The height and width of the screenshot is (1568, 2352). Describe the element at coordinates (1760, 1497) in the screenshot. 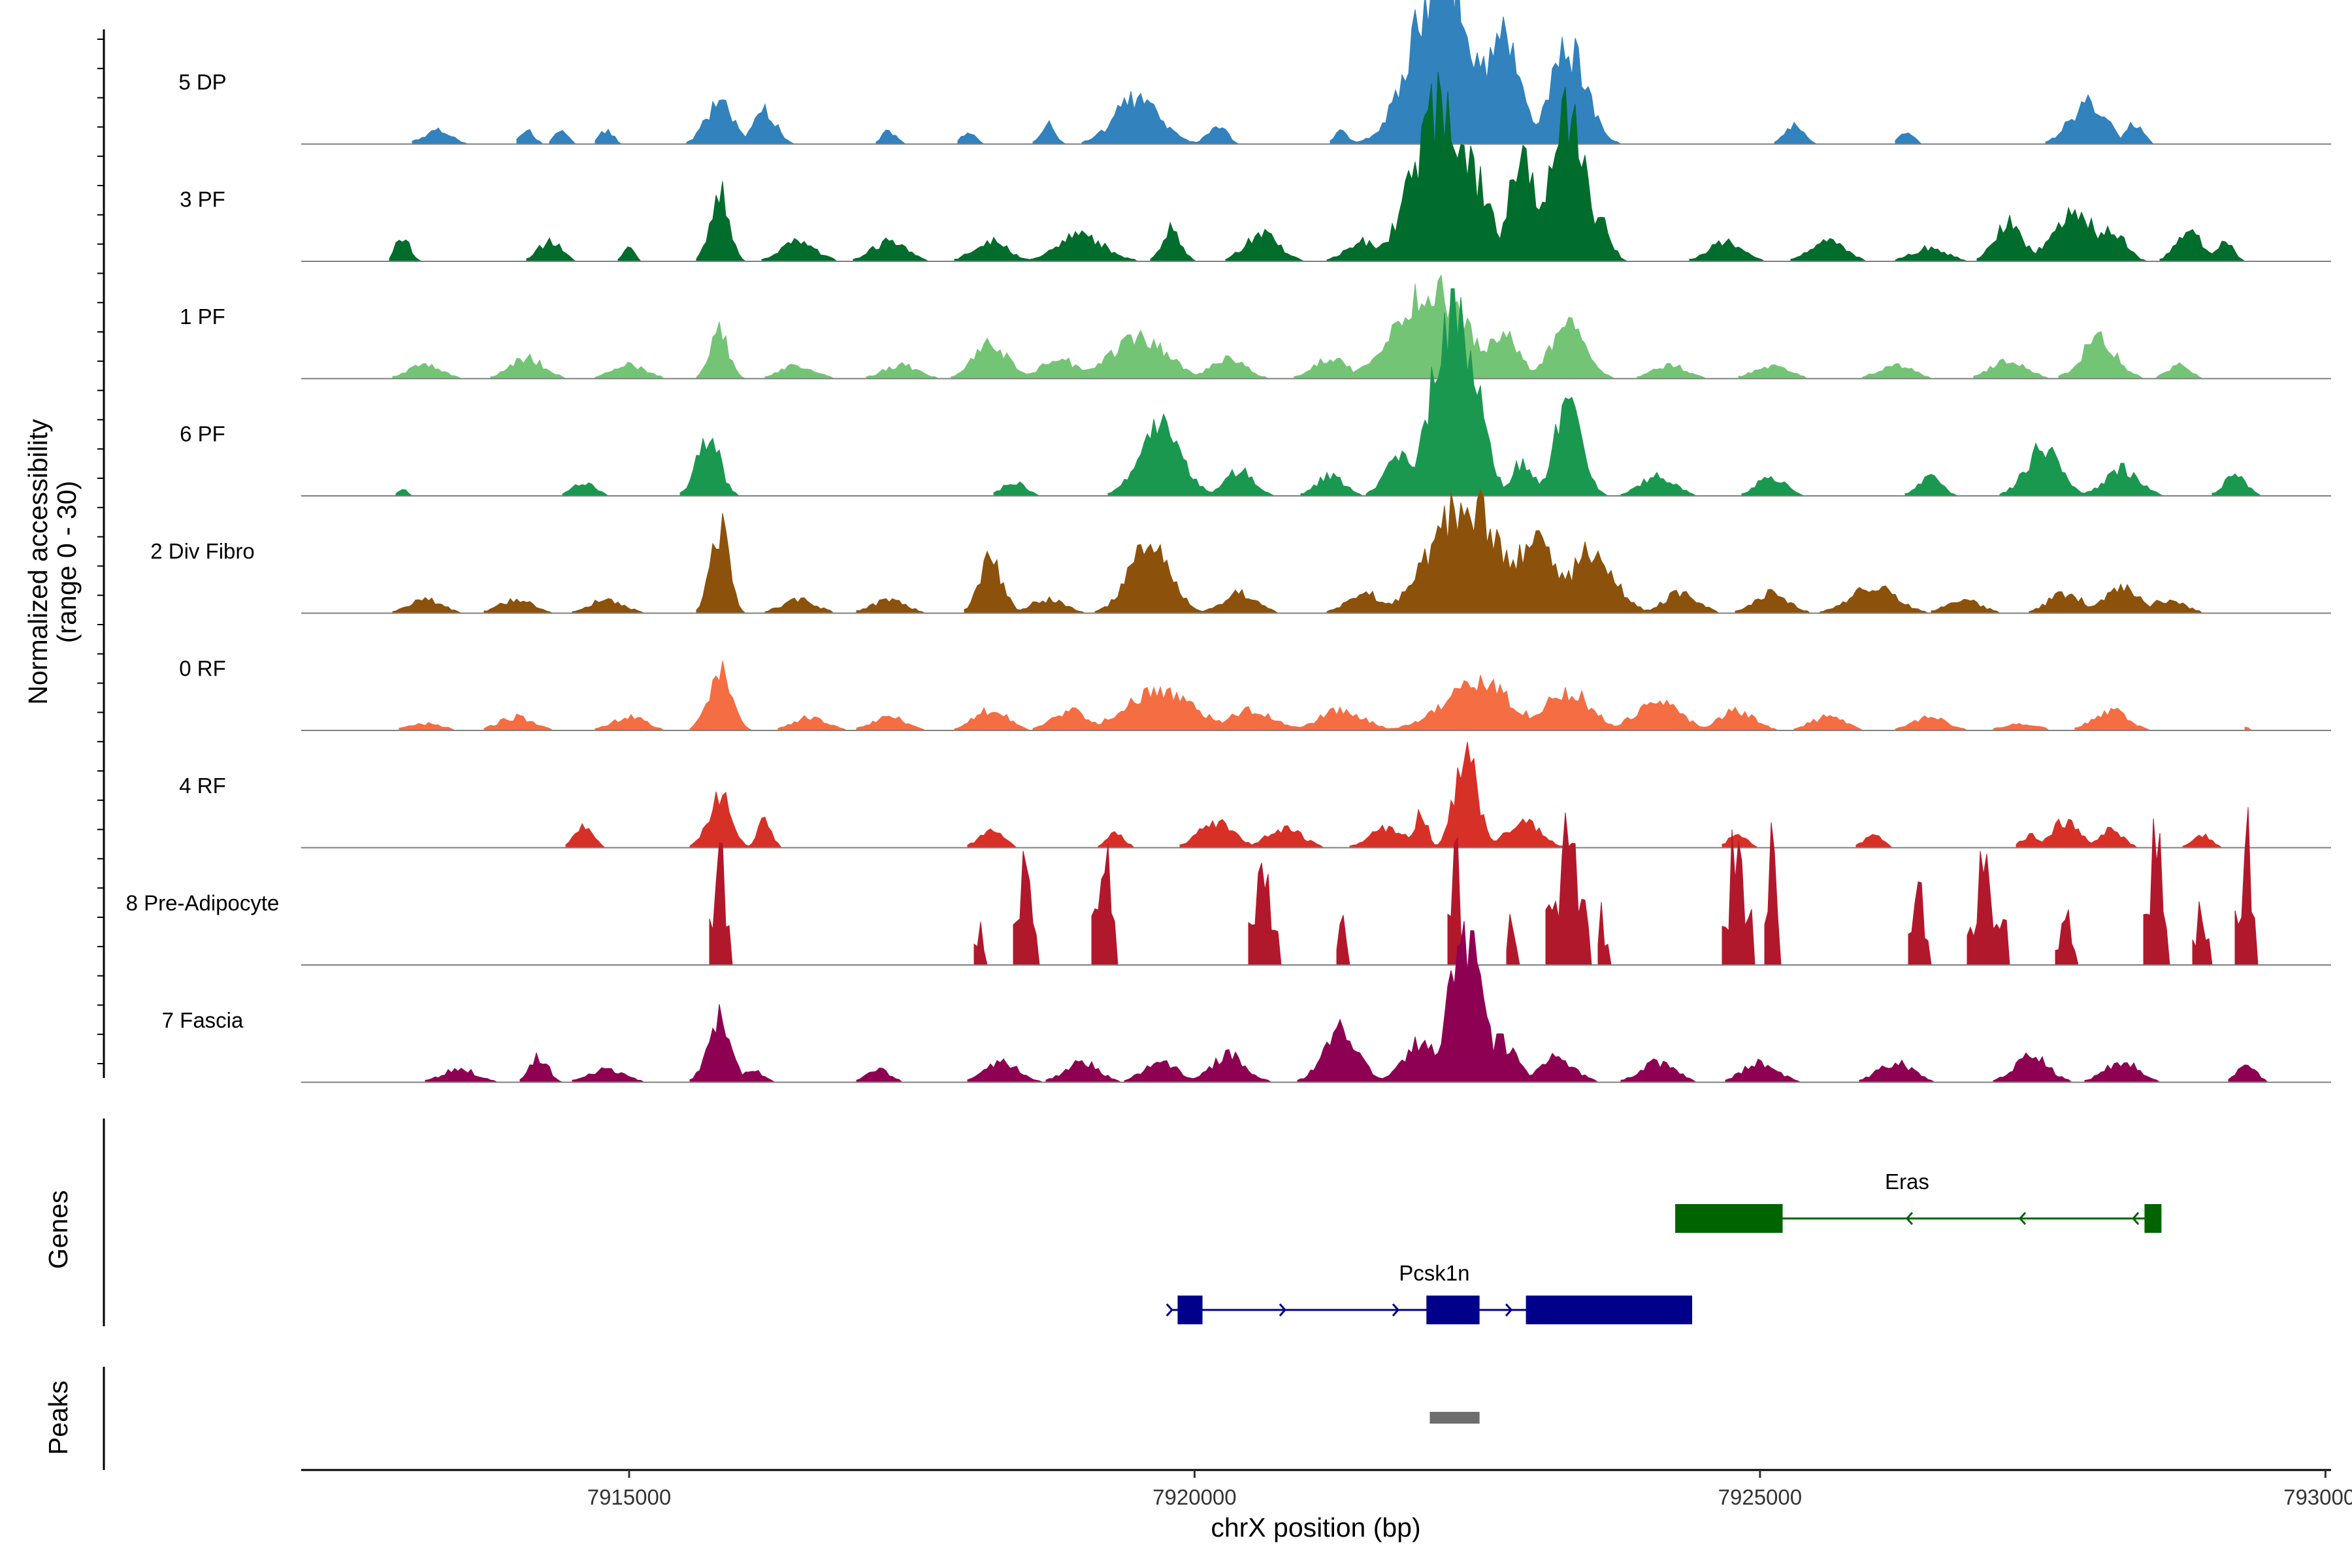

I see `x-tick-label: 7925000` at that location.